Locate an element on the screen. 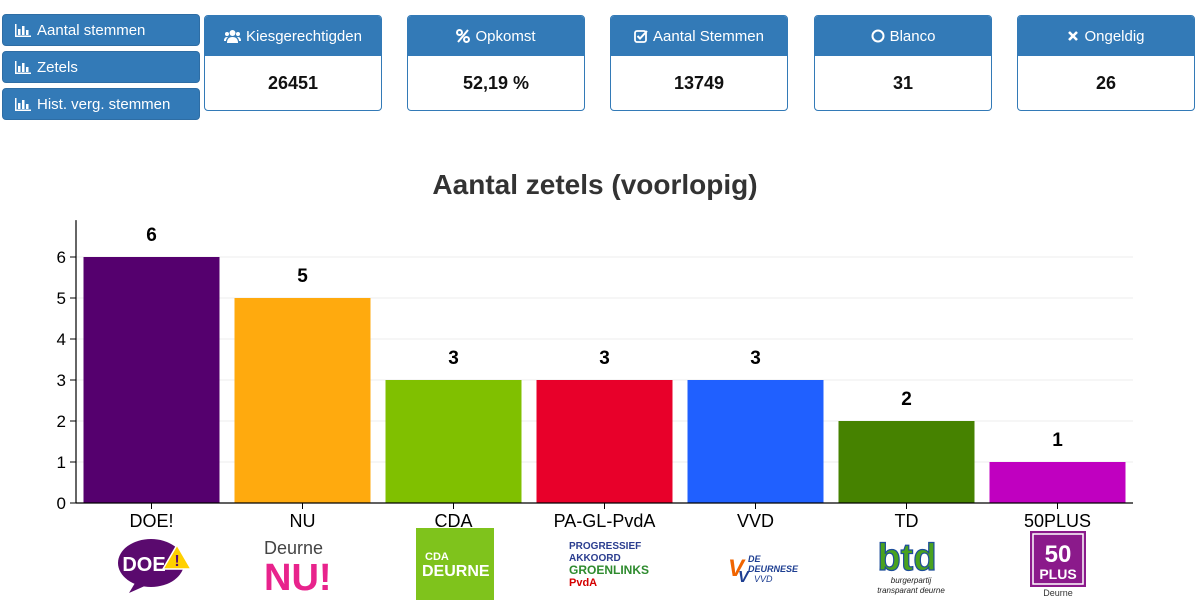 This screenshot has width=1200, height=614. svg-text: CDA is located at coordinates (437, 557).